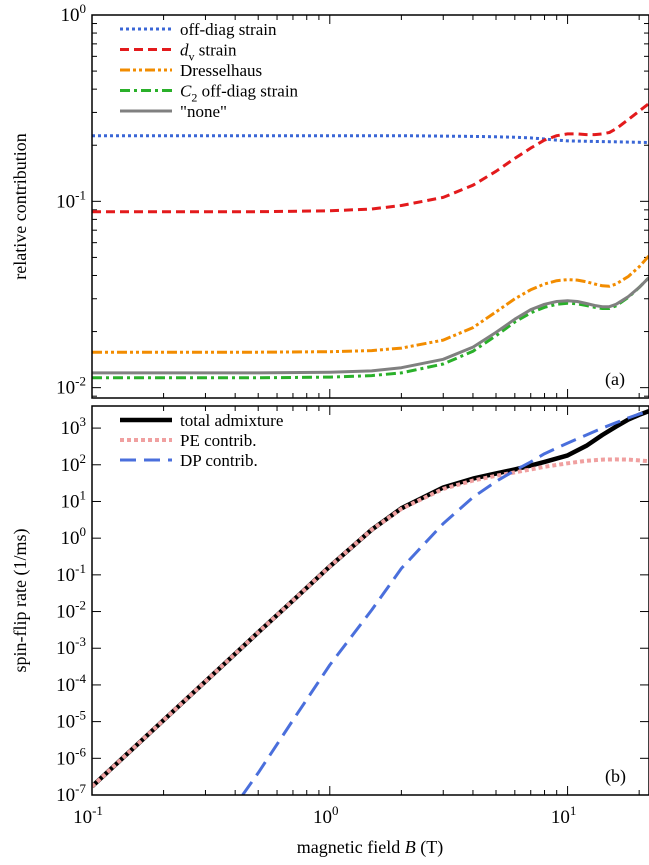 Image resolution: width=649 pixels, height=865 pixels. Describe the element at coordinates (231, 420) in the screenshot. I see `legend-label: total admixture` at that location.